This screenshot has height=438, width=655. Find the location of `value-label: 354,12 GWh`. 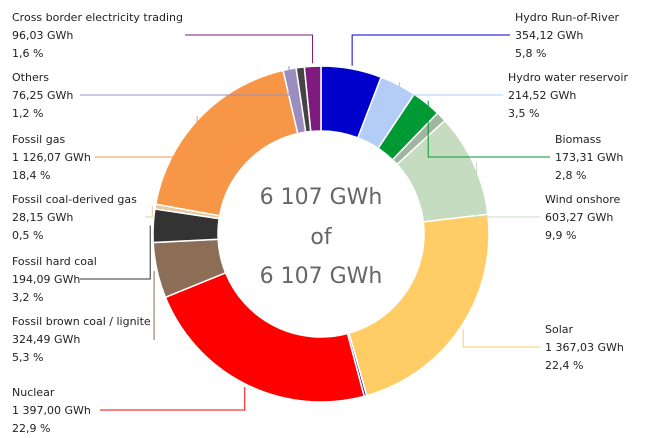

value-label: 354,12 GWh is located at coordinates (549, 35).